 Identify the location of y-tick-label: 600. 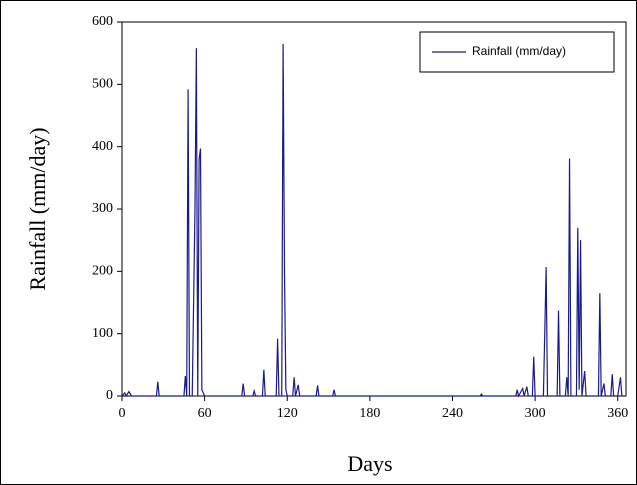
(102, 21).